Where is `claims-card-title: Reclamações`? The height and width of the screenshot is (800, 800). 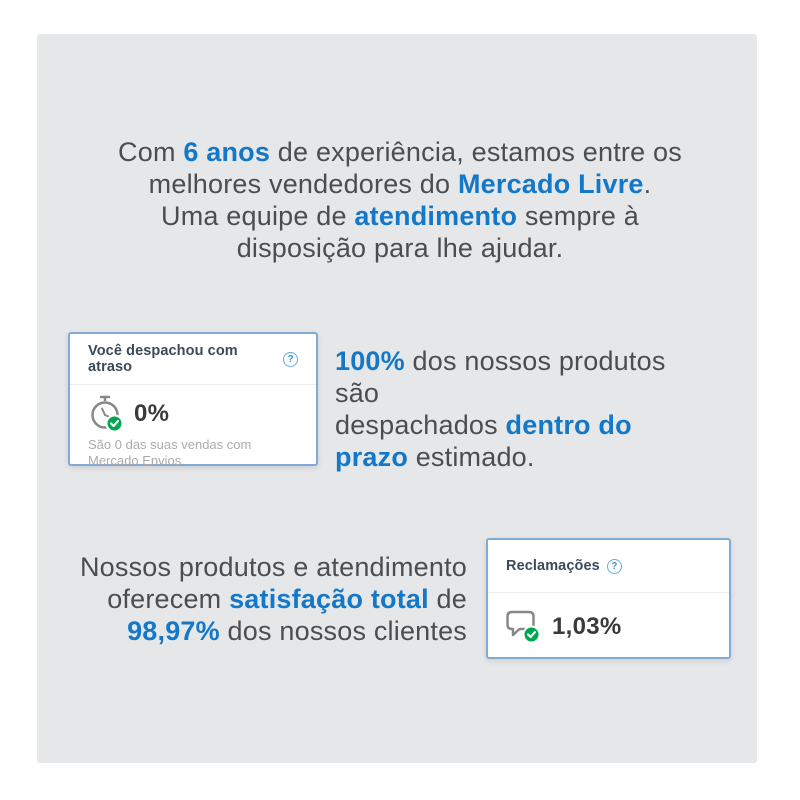 claims-card-title: Reclamações is located at coordinates (553, 566).